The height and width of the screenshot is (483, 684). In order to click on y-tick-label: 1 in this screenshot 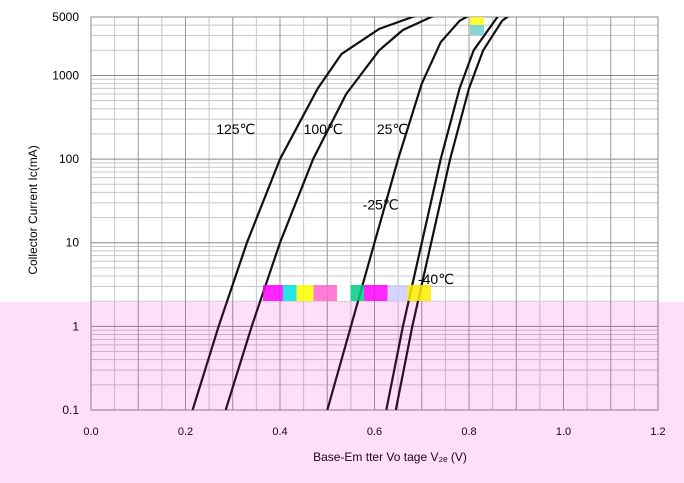, I will do `click(75, 326)`.